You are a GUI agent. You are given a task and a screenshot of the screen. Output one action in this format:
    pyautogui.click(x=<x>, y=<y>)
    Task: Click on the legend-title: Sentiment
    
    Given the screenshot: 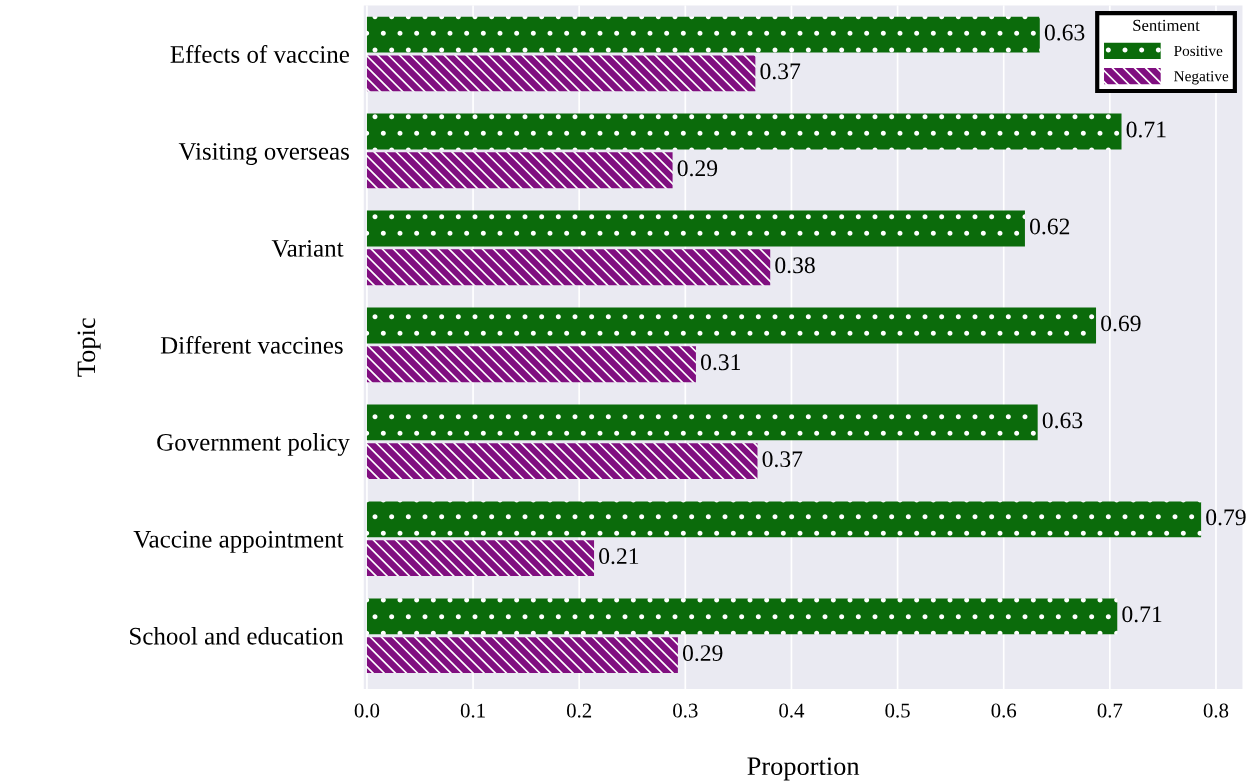 What is the action you would take?
    pyautogui.click(x=1166, y=25)
    